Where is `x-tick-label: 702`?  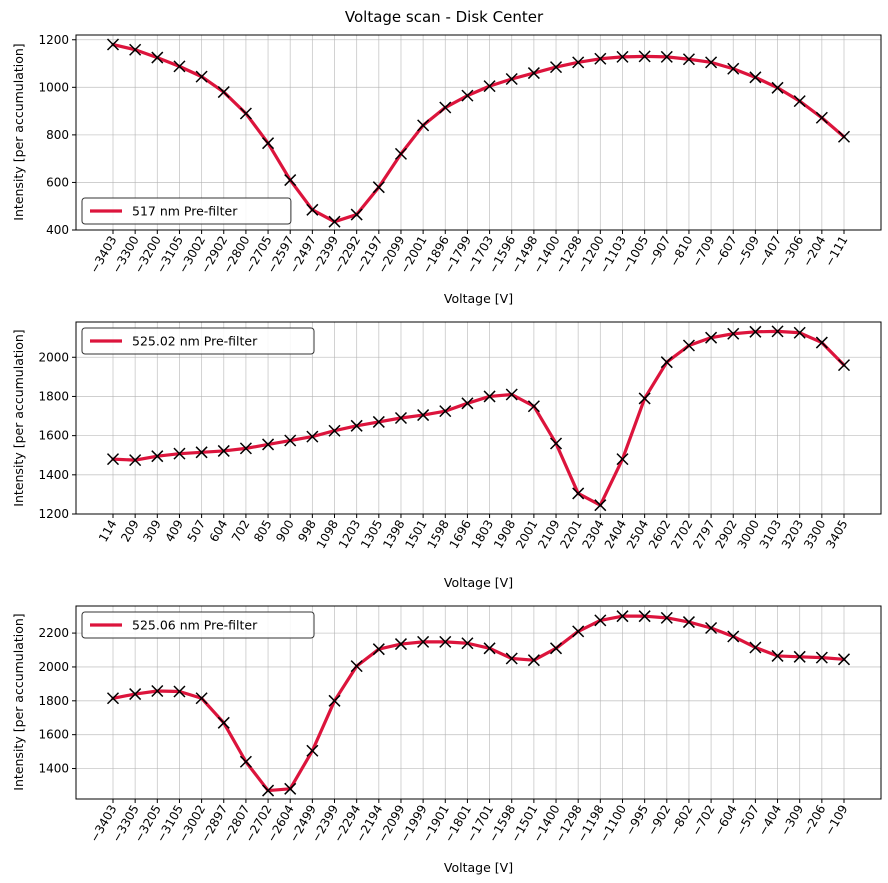
x-tick-label: 702 is located at coordinates (241, 531).